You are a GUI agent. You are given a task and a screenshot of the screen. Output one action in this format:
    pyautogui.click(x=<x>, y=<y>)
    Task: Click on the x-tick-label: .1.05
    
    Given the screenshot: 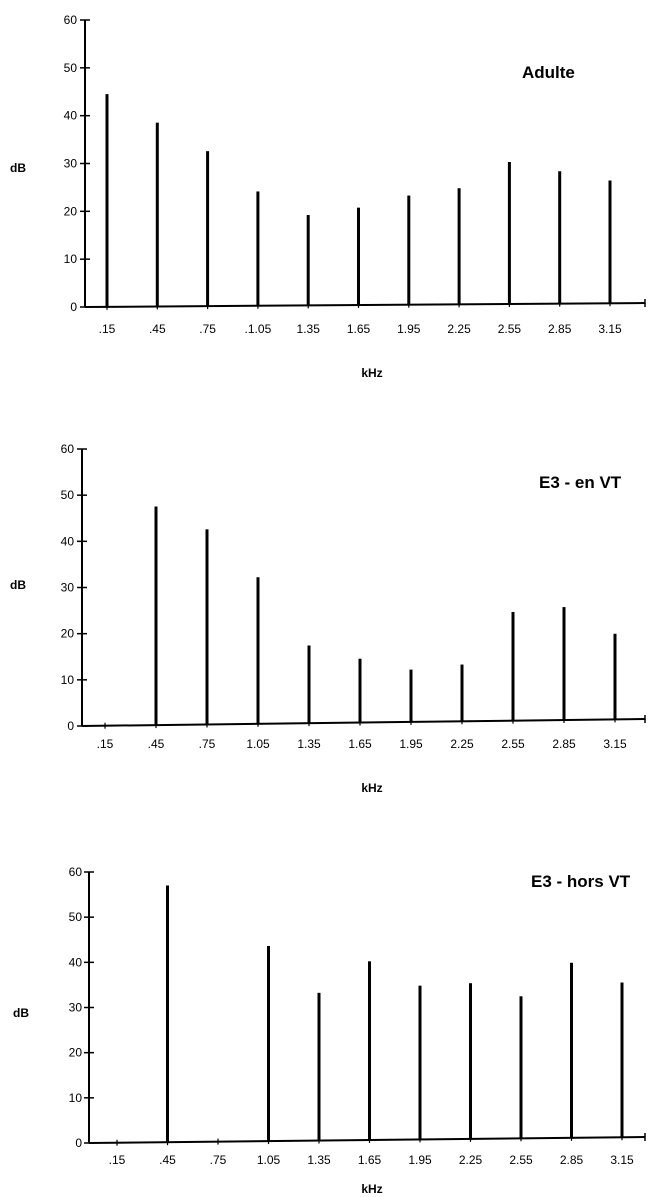 What is the action you would take?
    pyautogui.click(x=258, y=329)
    